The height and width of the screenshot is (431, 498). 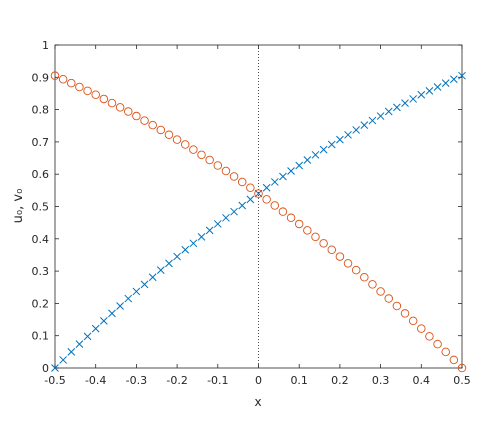 What do you see at coordinates (462, 380) in the screenshot?
I see `x-tick-label: 0.5` at bounding box center [462, 380].